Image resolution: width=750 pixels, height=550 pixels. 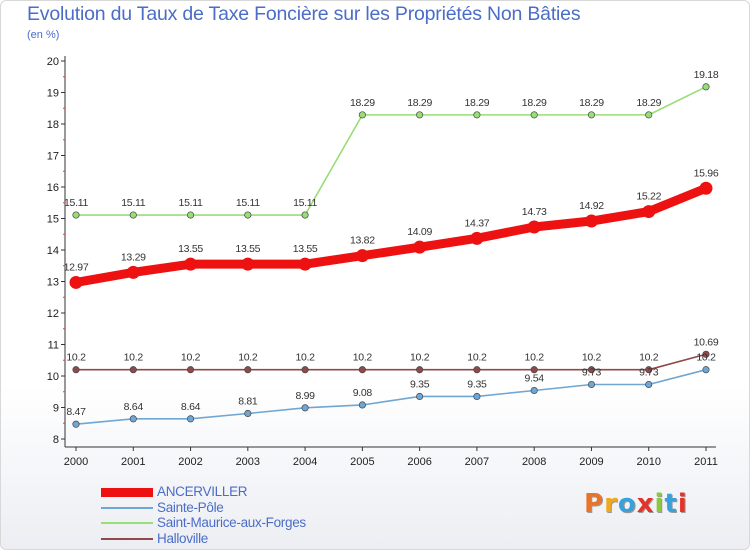 What do you see at coordinates (53, 62) in the screenshot?
I see `y-tick-label: 20` at bounding box center [53, 62].